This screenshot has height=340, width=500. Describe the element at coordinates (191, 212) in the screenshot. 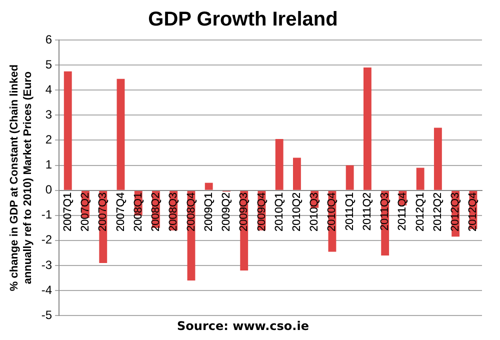

I see `x-tick-label: 2008Q4` at that location.